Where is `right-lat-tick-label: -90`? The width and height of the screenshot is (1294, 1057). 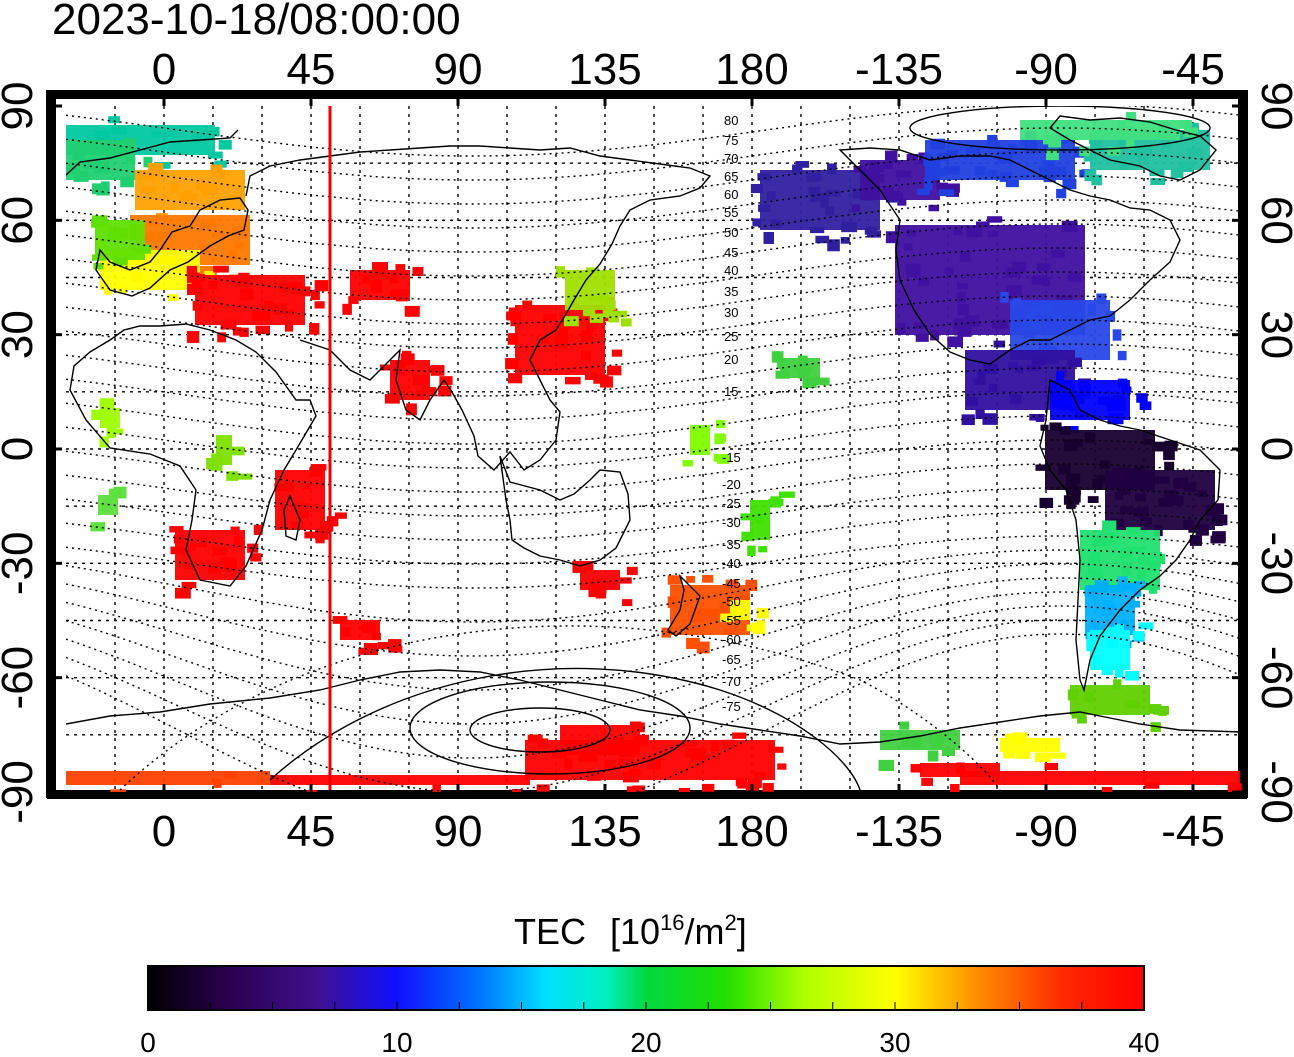 right-lat-tick-label: -90 is located at coordinates (1273, 792).